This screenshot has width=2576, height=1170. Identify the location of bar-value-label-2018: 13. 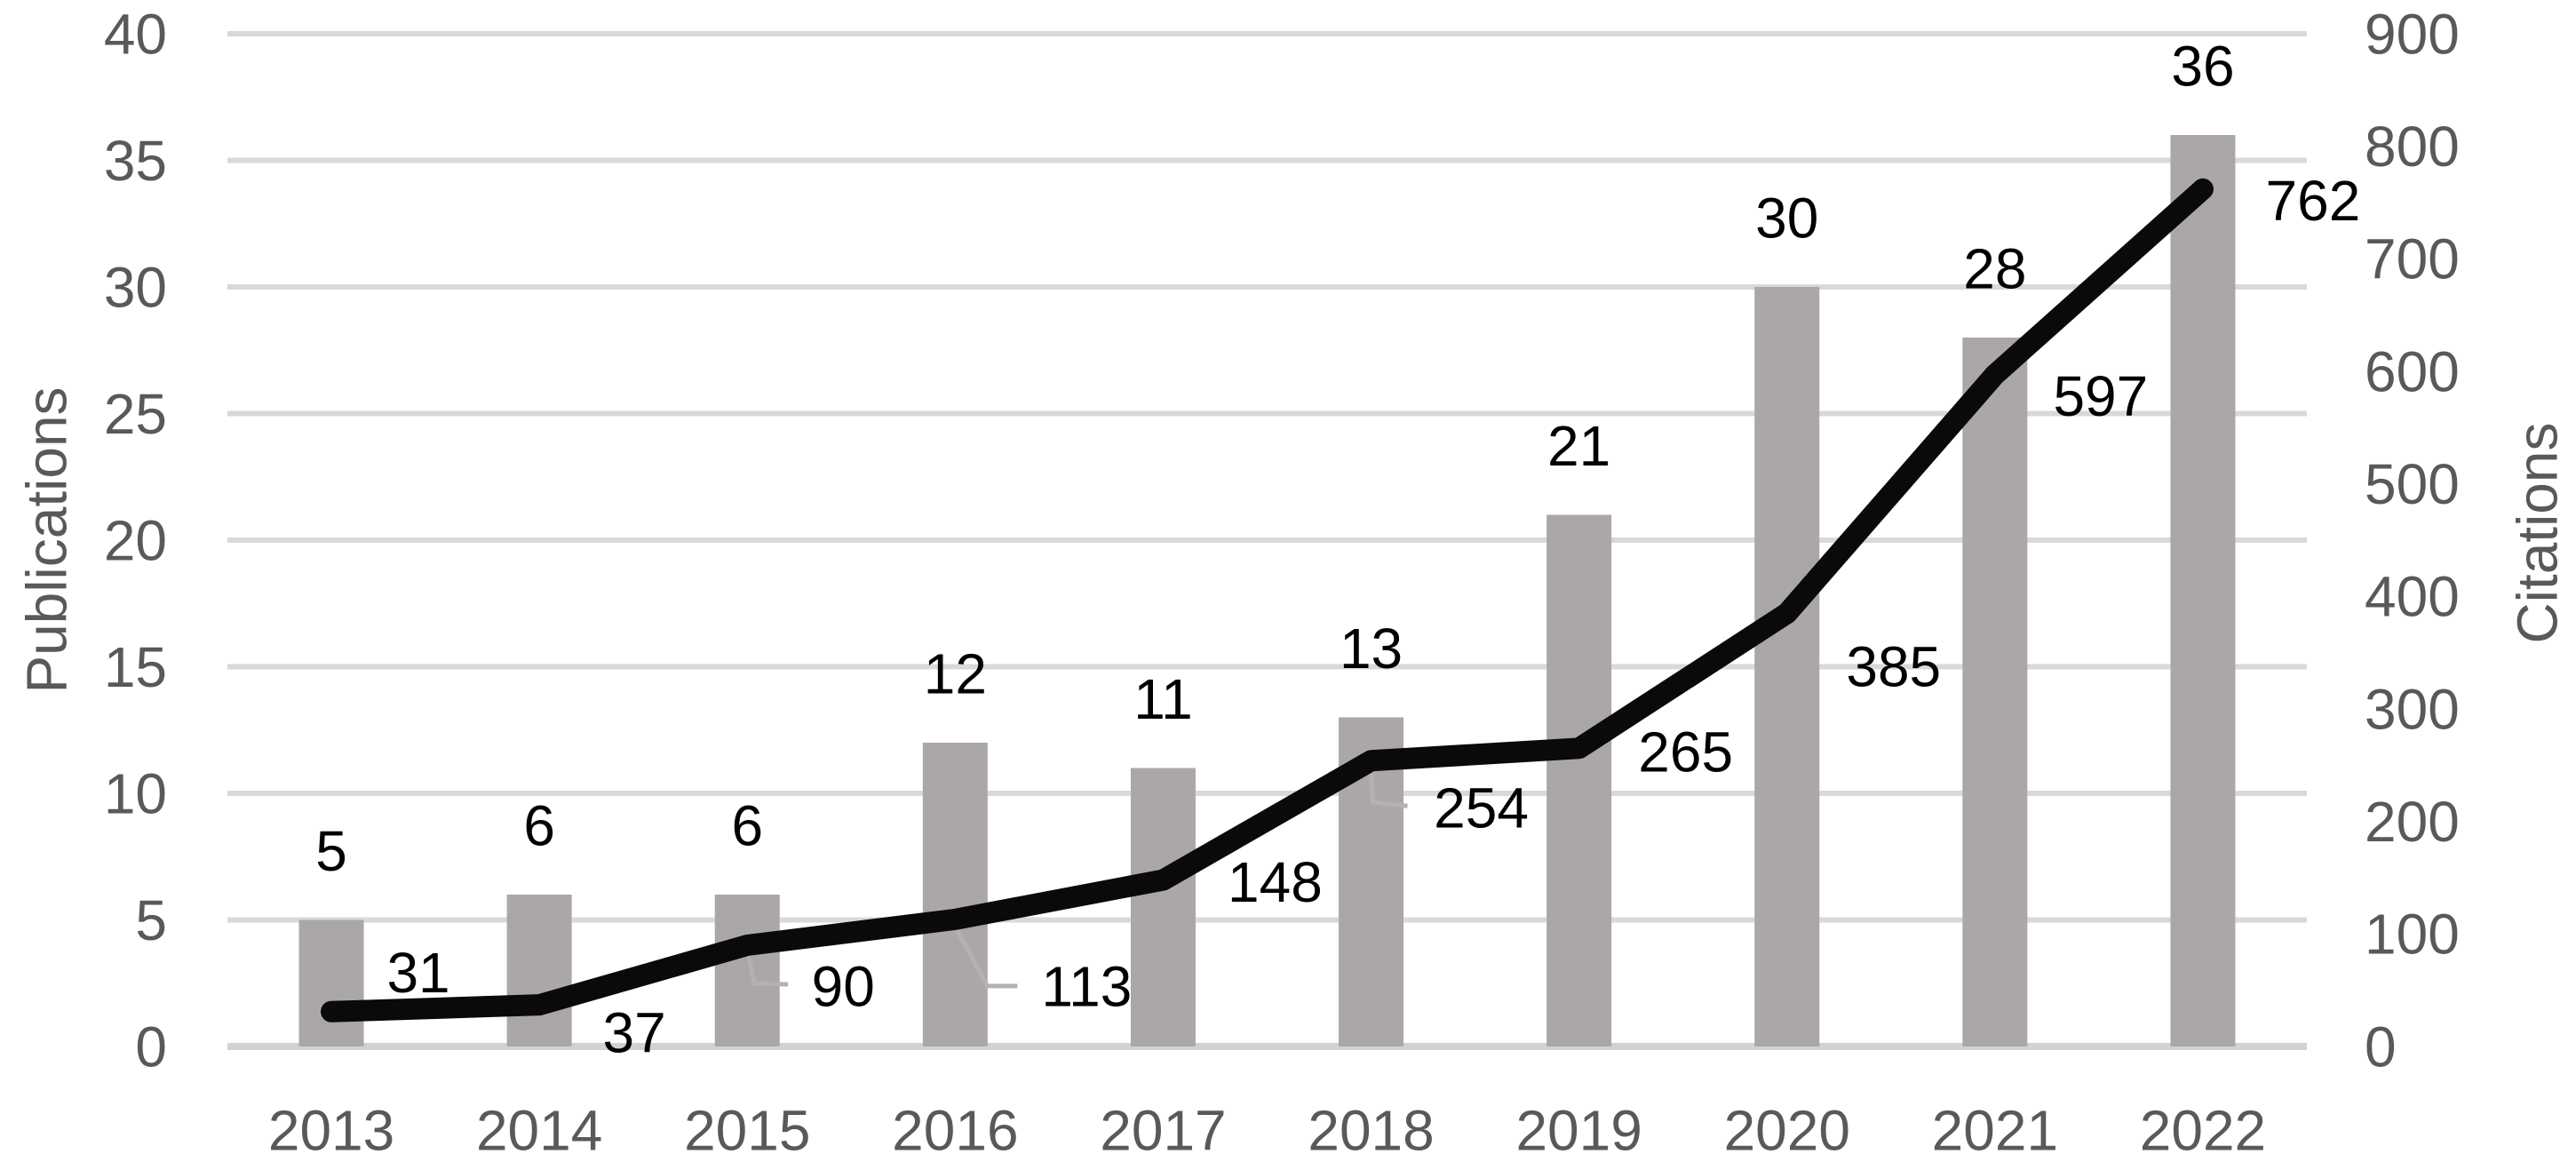
(1371, 649).